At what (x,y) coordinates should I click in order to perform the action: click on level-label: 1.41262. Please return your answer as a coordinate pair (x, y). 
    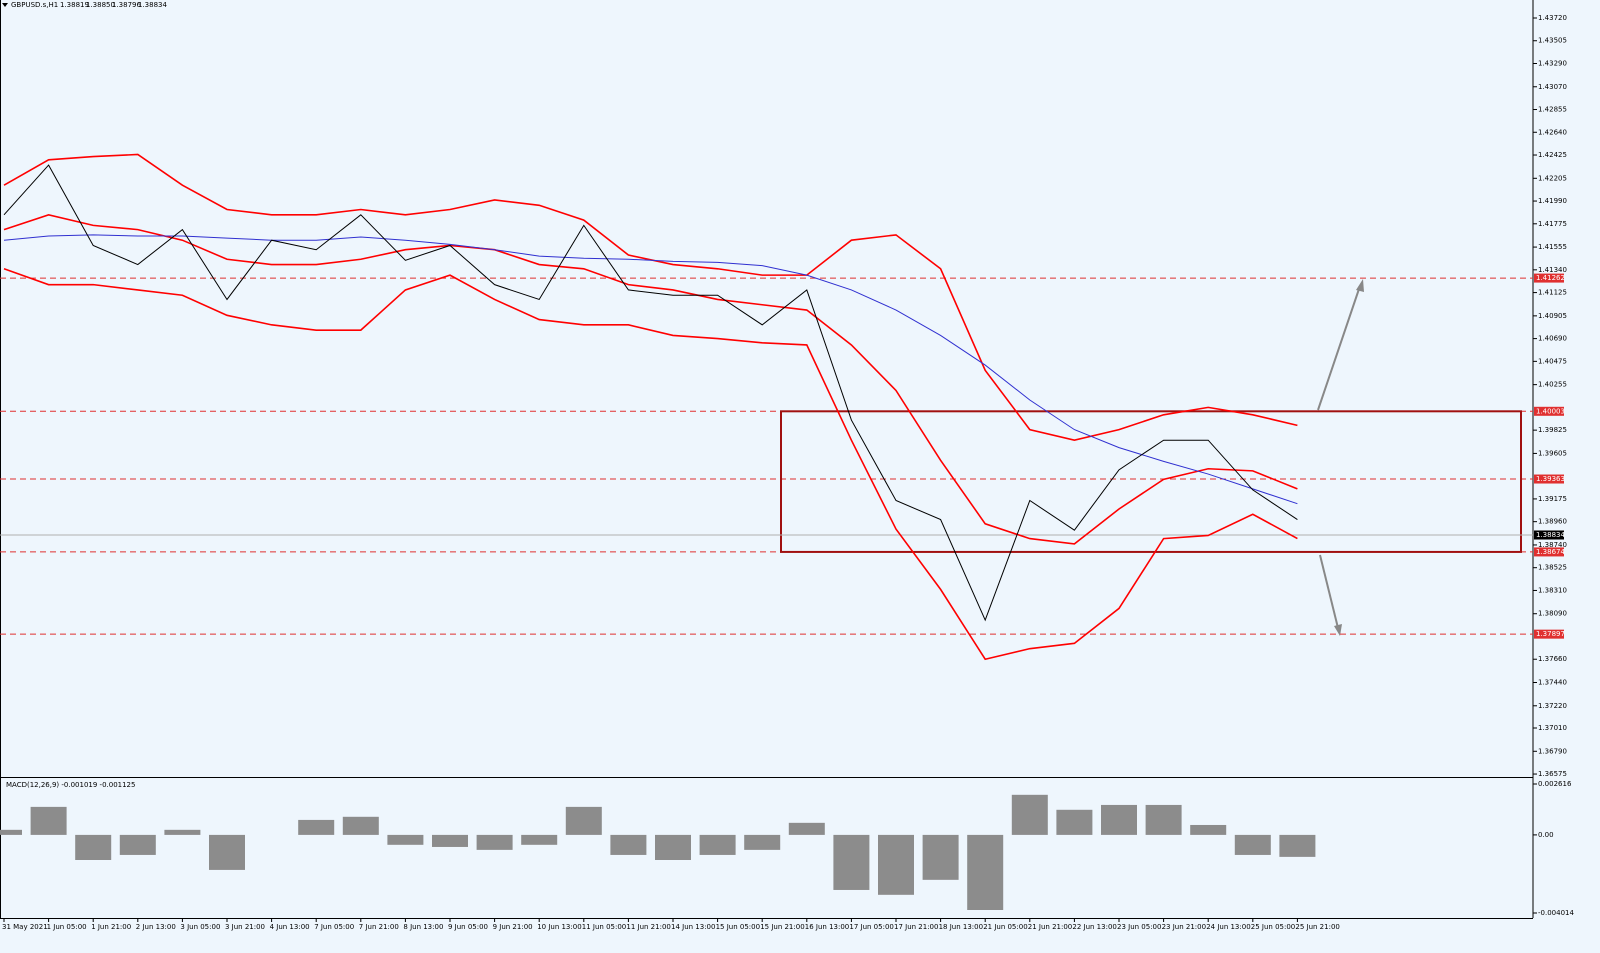
    Looking at the image, I should click on (1550, 278).